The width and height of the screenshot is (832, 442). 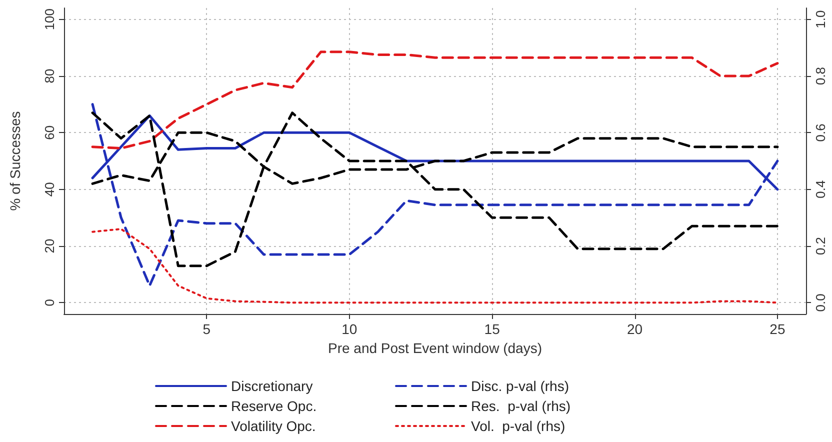 What do you see at coordinates (274, 406) in the screenshot?
I see `legend-label: Reserve Opc.` at bounding box center [274, 406].